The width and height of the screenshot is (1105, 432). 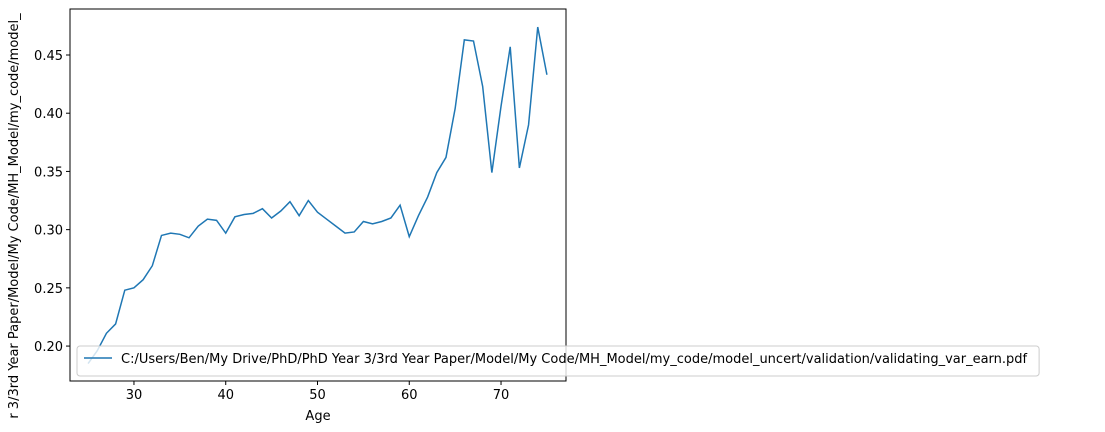 What do you see at coordinates (48, 231) in the screenshot?
I see `y-tick-label: 0.30` at bounding box center [48, 231].